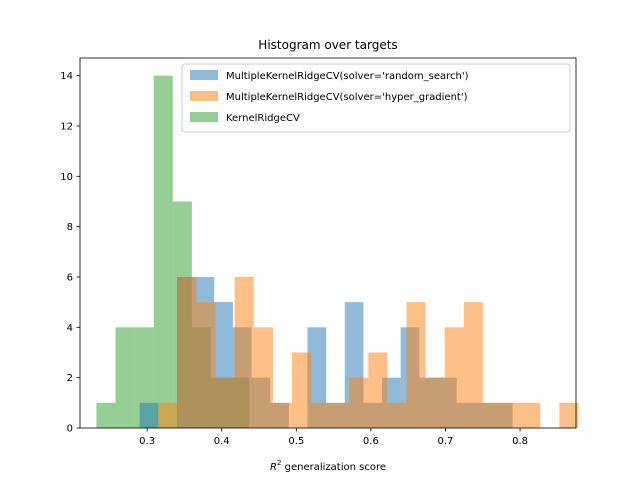  Describe the element at coordinates (70, 378) in the screenshot. I see `y-tick-label: 2` at that location.